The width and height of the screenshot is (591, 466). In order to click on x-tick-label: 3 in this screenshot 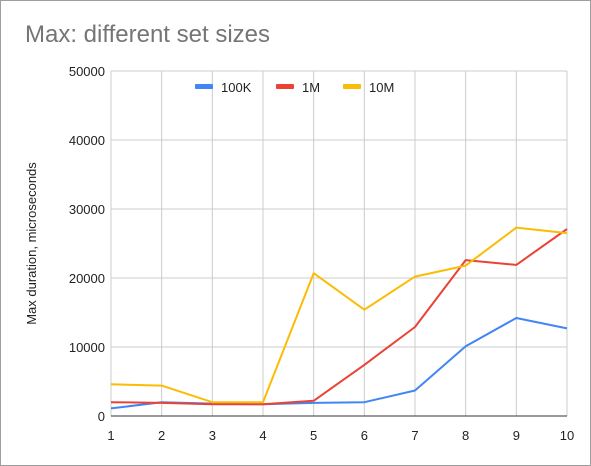, I will do `click(212, 435)`.